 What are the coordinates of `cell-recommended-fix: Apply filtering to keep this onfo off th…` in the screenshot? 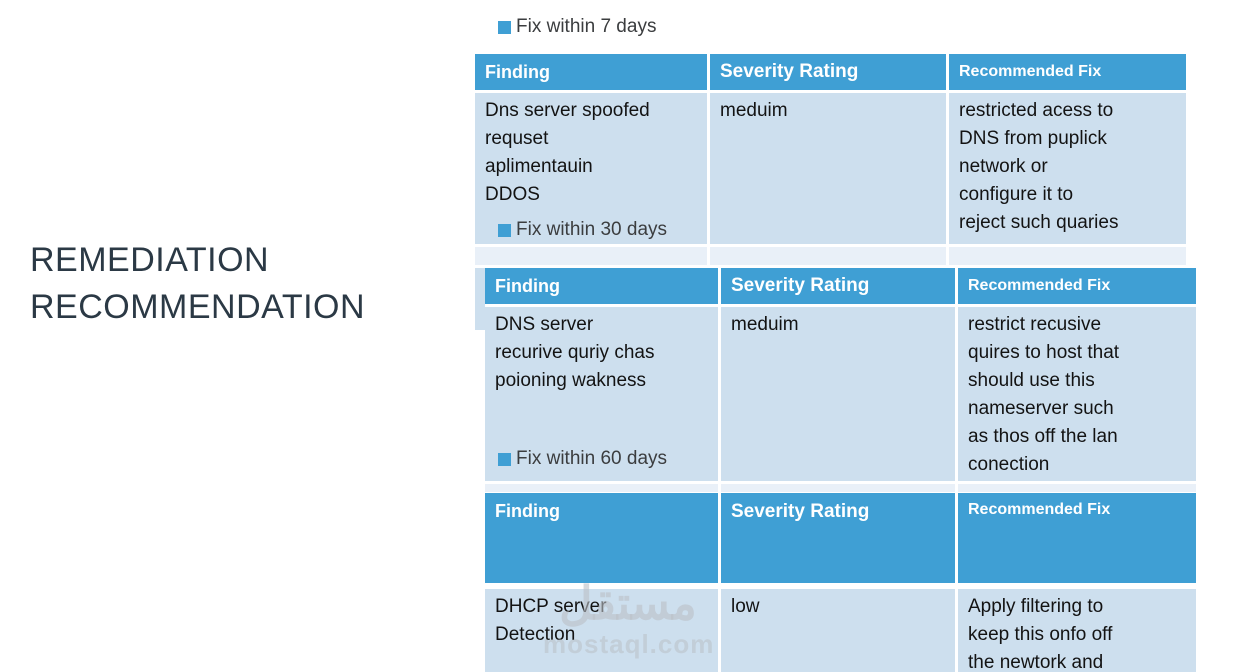 It's located at (1077, 630).